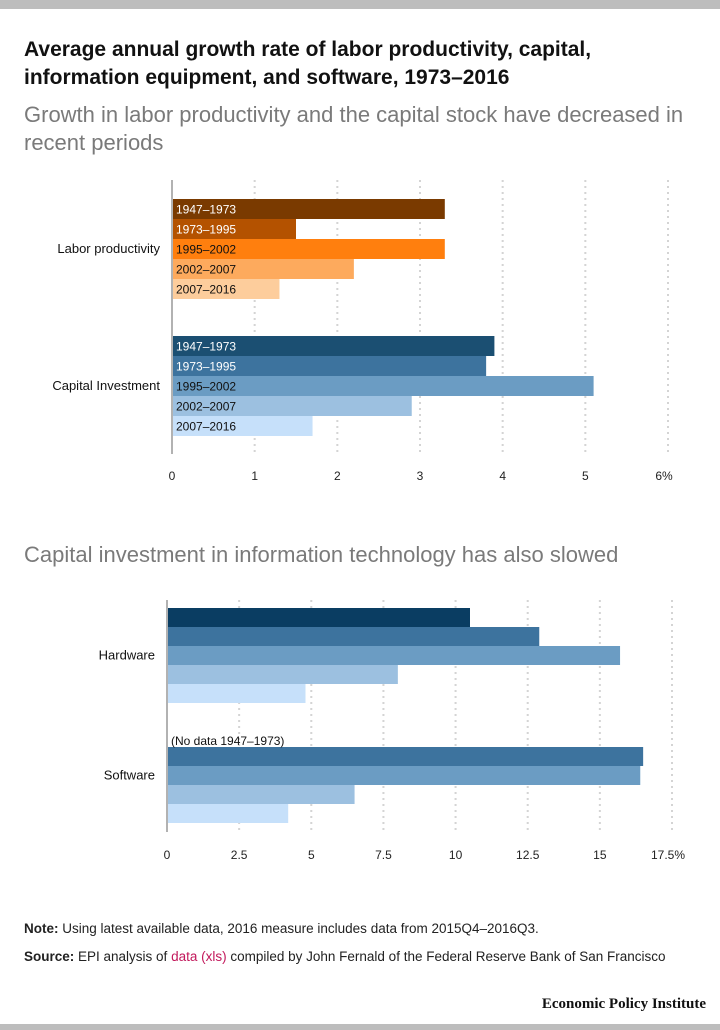 Image resolution: width=720 pixels, height=1030 pixels. What do you see at coordinates (123, 956) in the screenshot?
I see `source-text-before: EPI analysis of` at bounding box center [123, 956].